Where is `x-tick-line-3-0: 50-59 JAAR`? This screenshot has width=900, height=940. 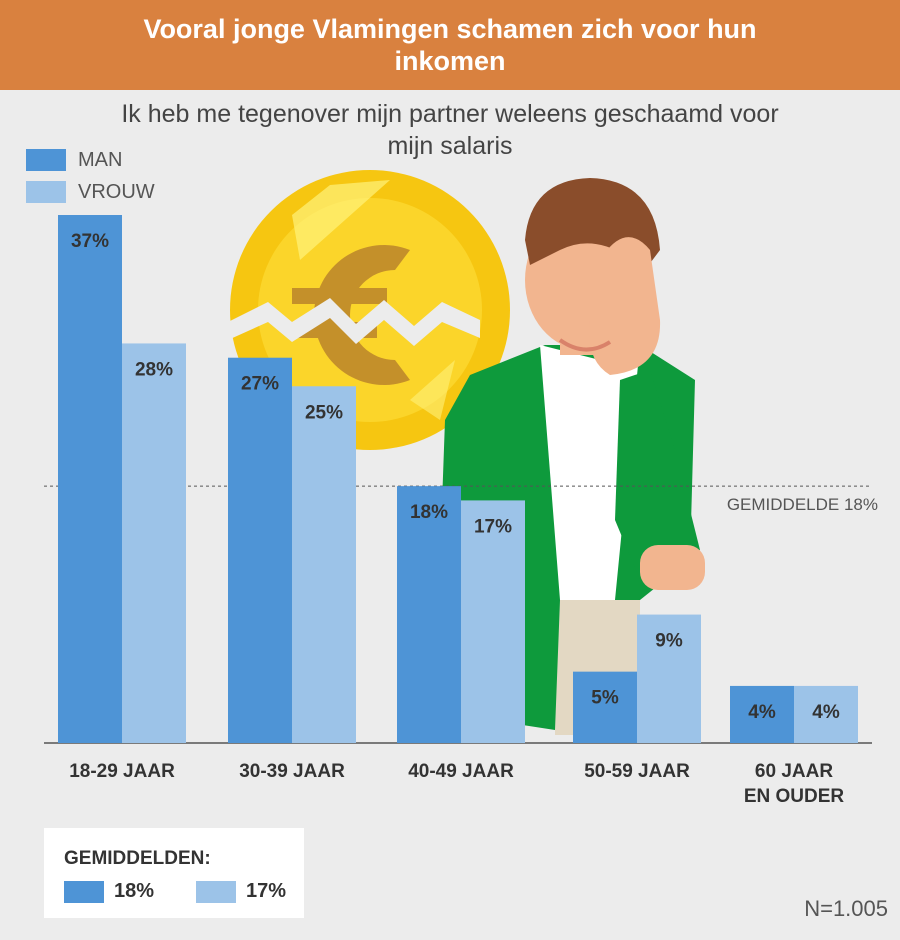
x-tick-line-3-0: 50-59 JAAR is located at coordinates (637, 771).